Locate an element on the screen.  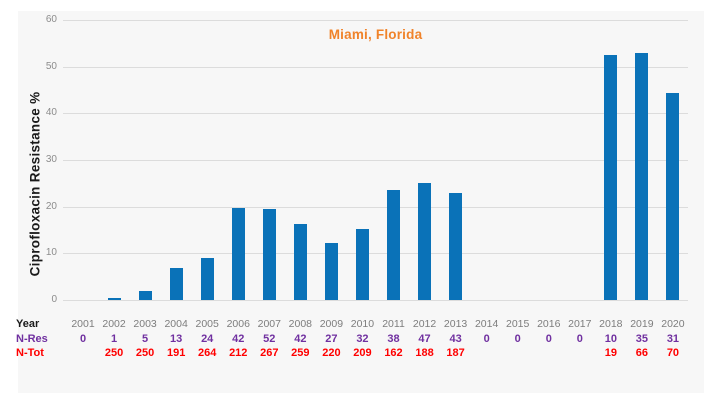
table-row-label-nres: N-Res is located at coordinates (32, 339).